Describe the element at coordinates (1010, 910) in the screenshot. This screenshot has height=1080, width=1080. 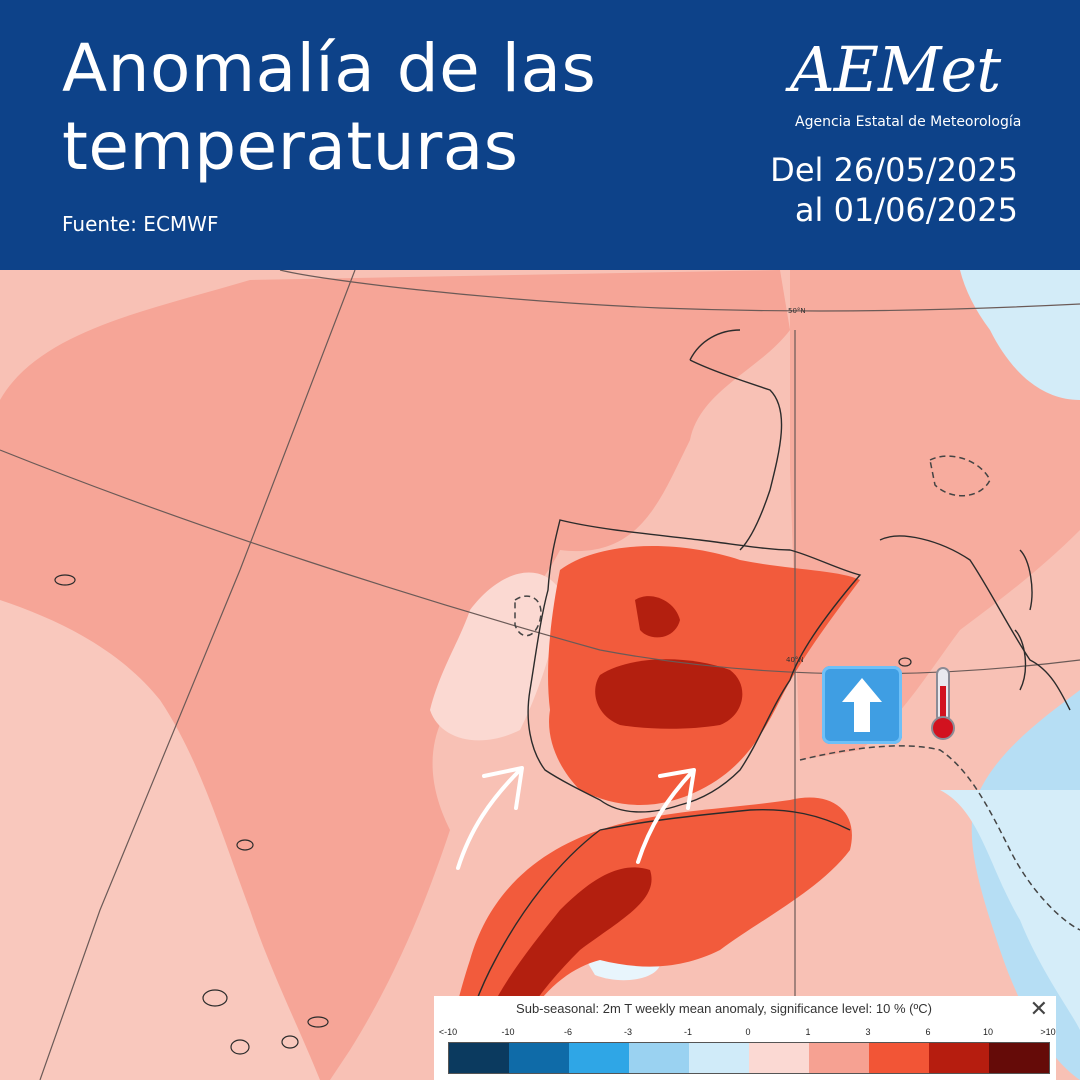
I see `cold-patch-mediterranean` at that location.